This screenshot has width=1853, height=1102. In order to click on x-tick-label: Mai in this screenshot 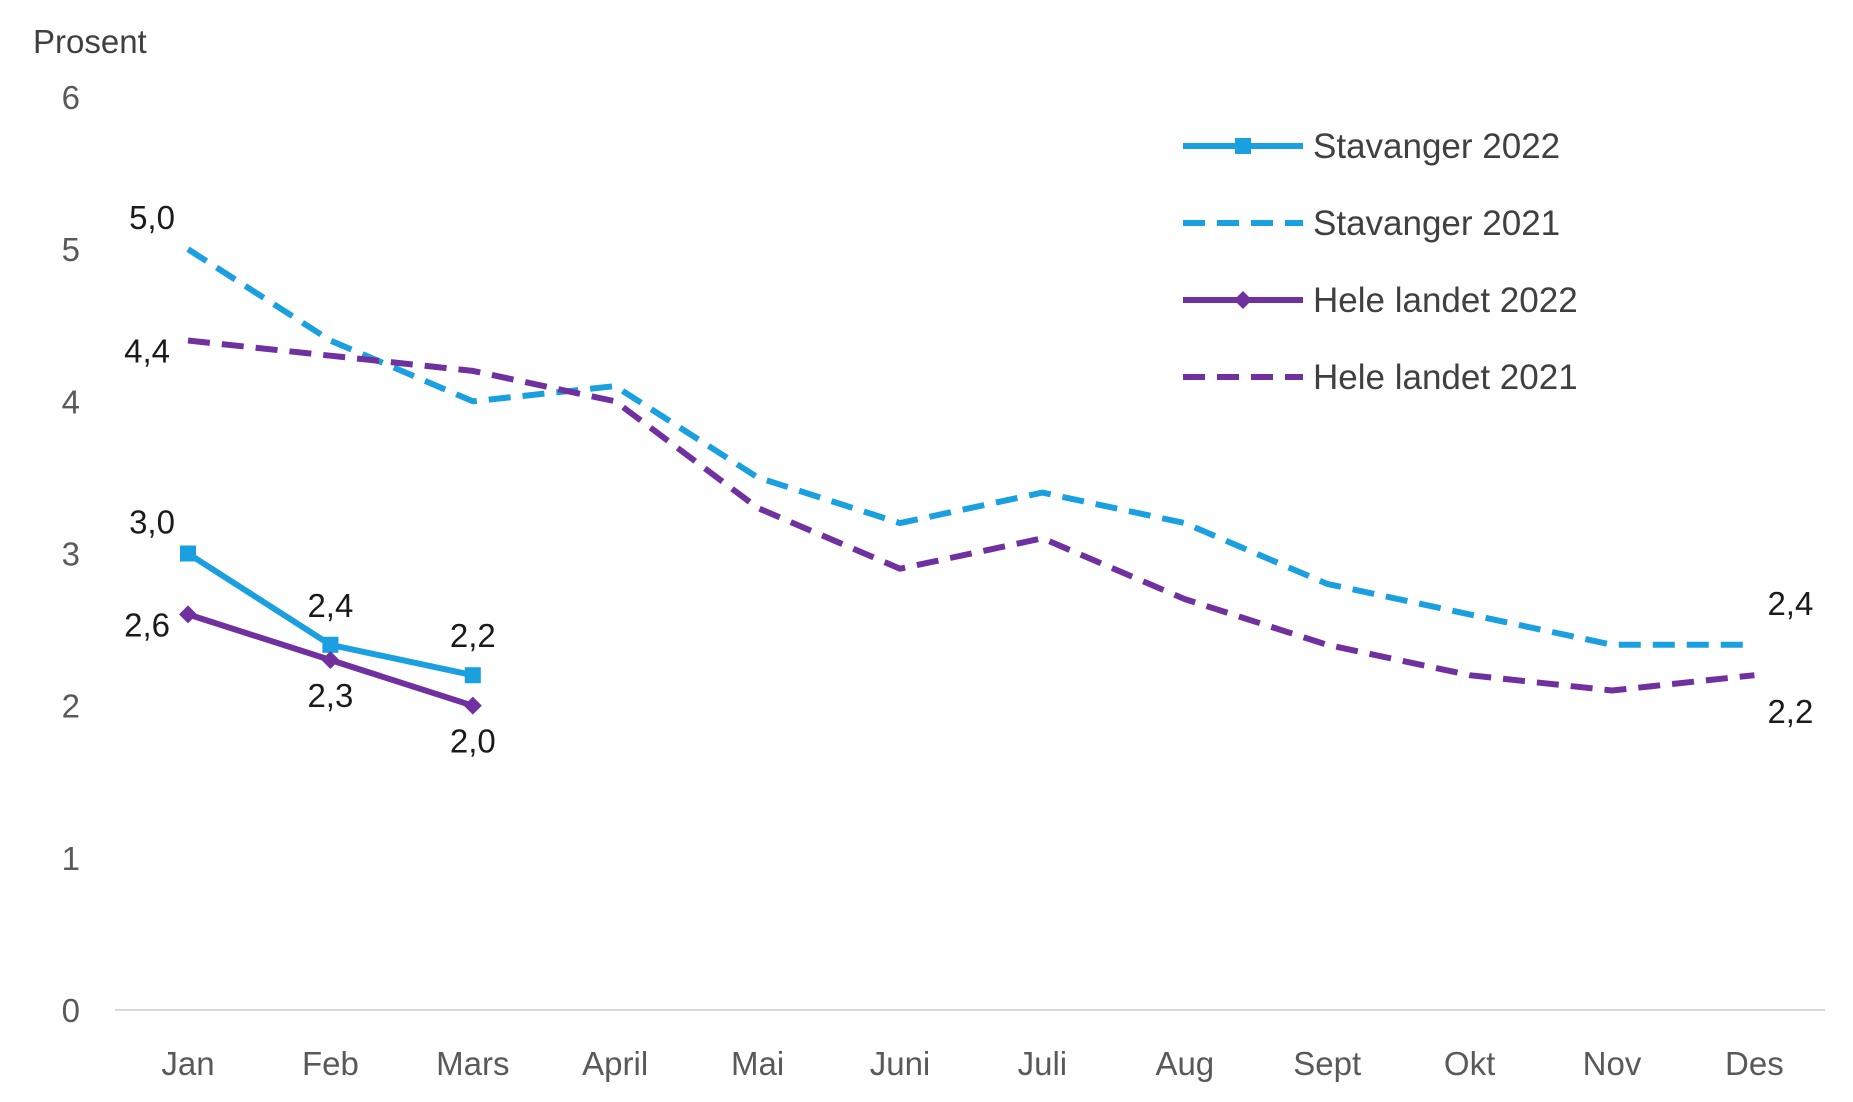, I will do `click(757, 1063)`.